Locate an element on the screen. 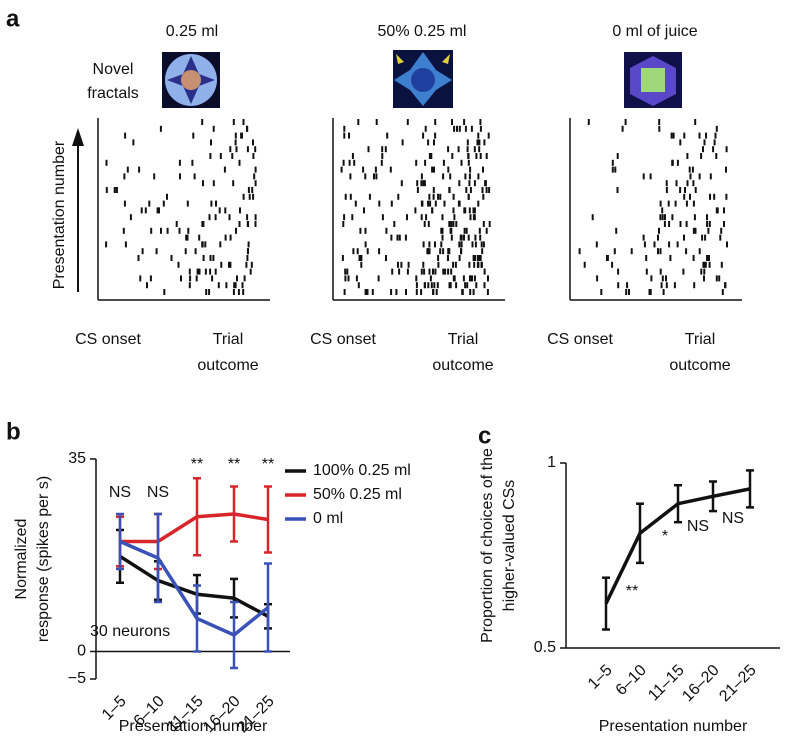 The width and height of the screenshot is (788, 739). y-tick-label: 35 is located at coordinates (77, 458).